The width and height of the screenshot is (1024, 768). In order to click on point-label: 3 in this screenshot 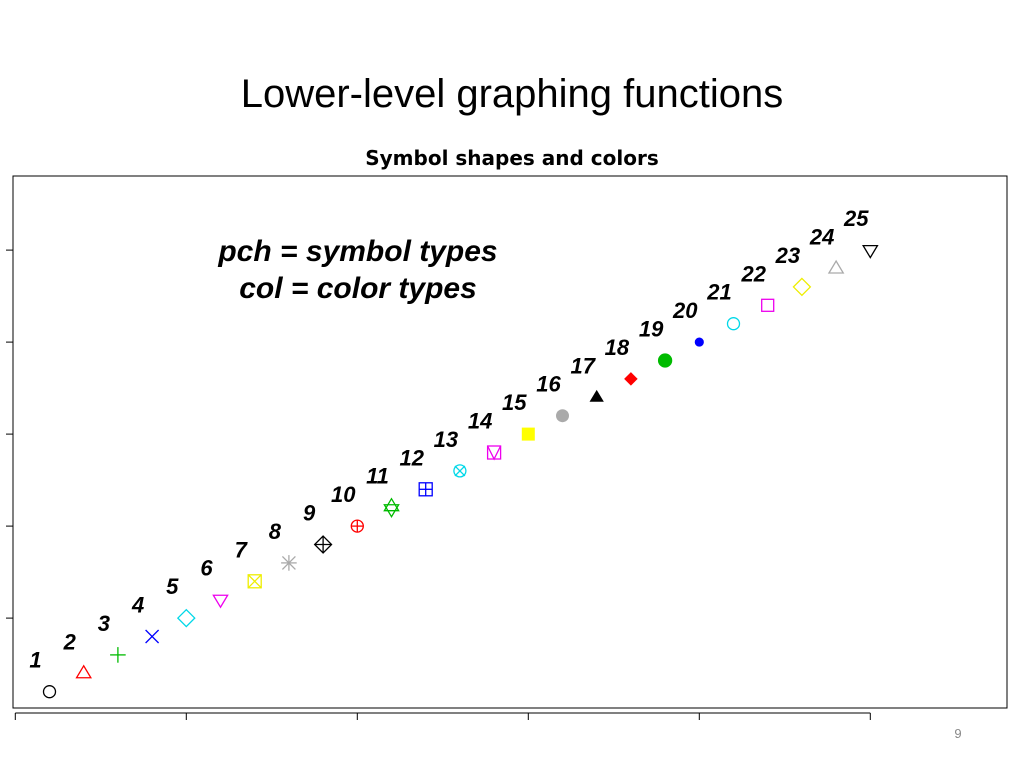, I will do `click(104, 623)`.